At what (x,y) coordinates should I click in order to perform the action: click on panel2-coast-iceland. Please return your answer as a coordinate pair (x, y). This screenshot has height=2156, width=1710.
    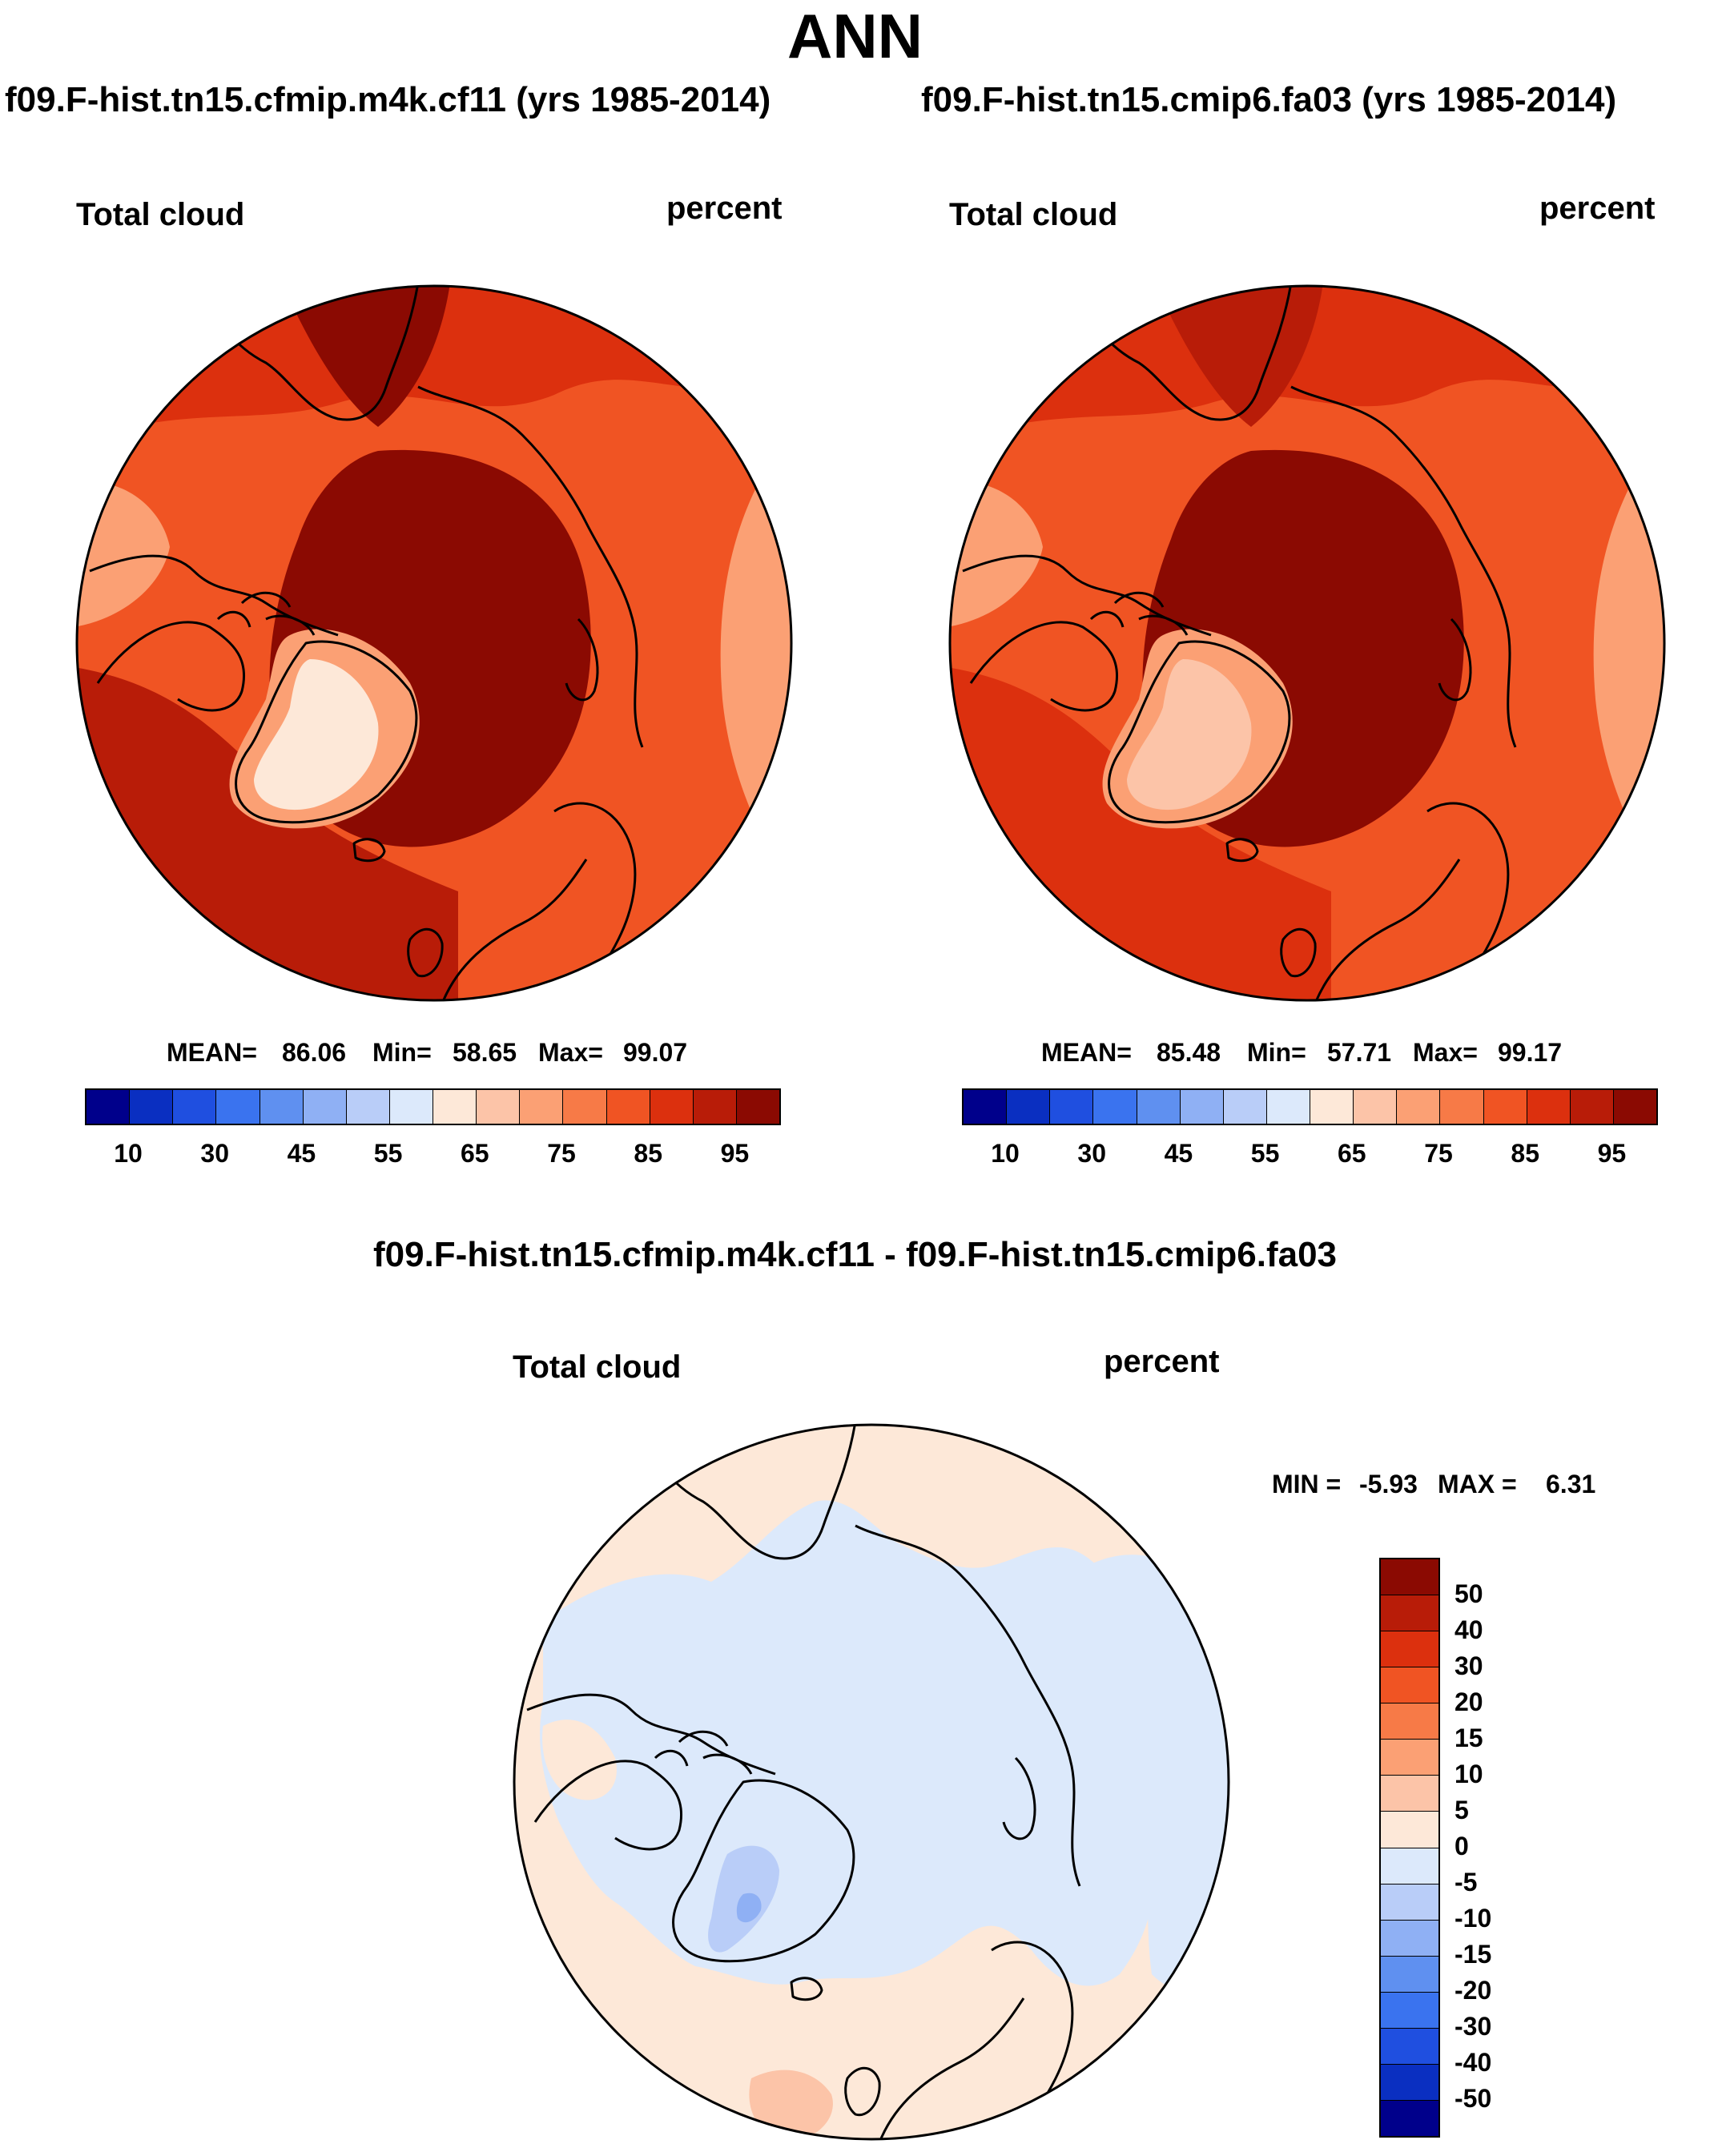
    Looking at the image, I should click on (1242, 850).